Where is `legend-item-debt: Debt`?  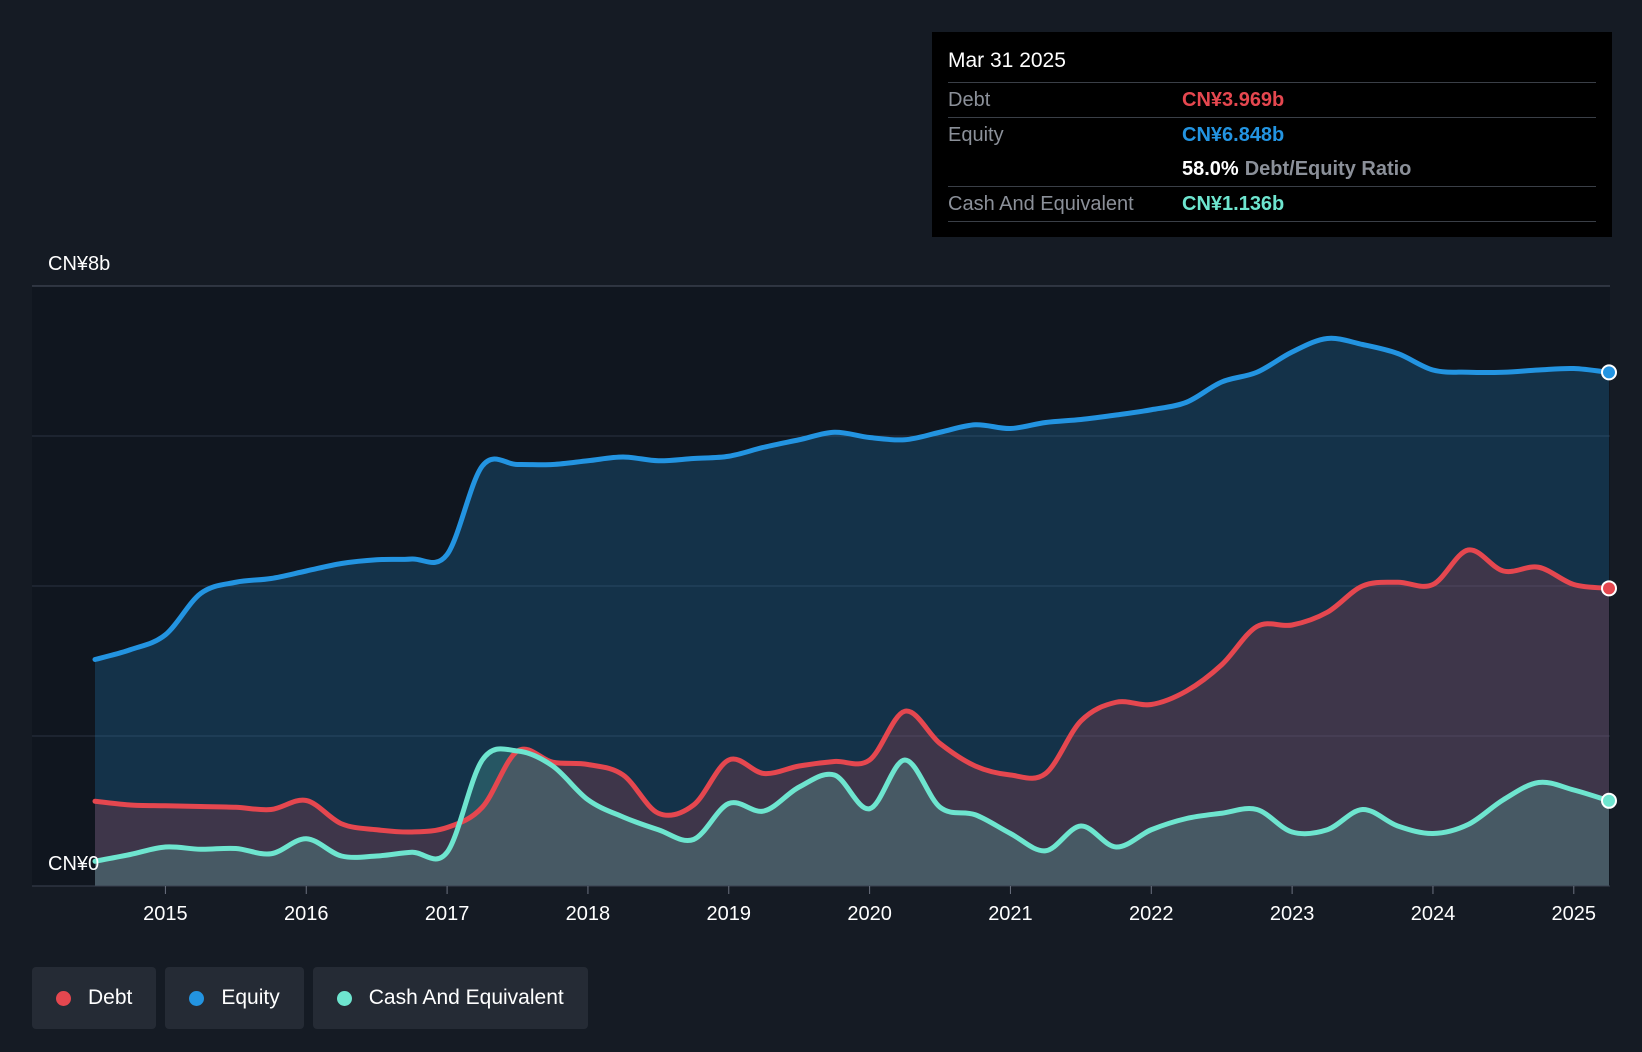
legend-item-debt: Debt is located at coordinates (94, 998).